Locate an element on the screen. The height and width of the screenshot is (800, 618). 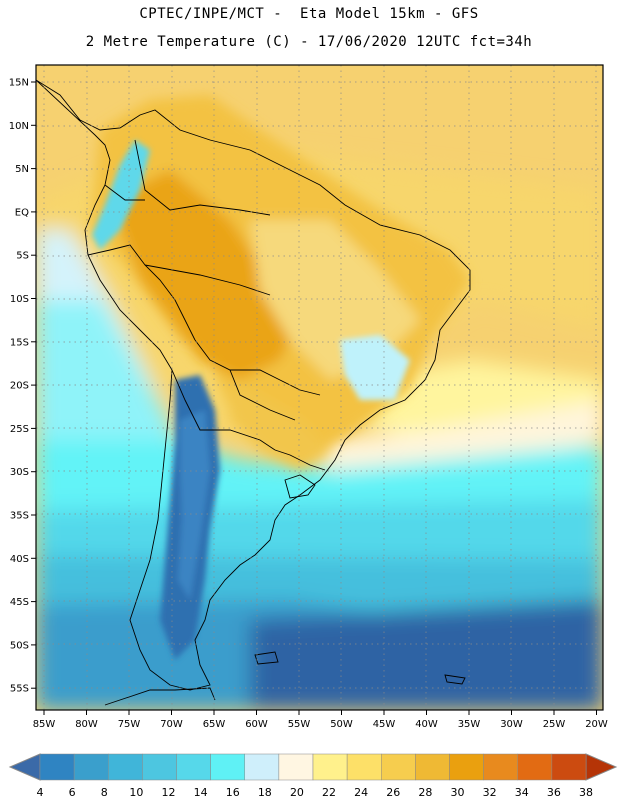
colorbar-label: 36 is located at coordinates (554, 792).